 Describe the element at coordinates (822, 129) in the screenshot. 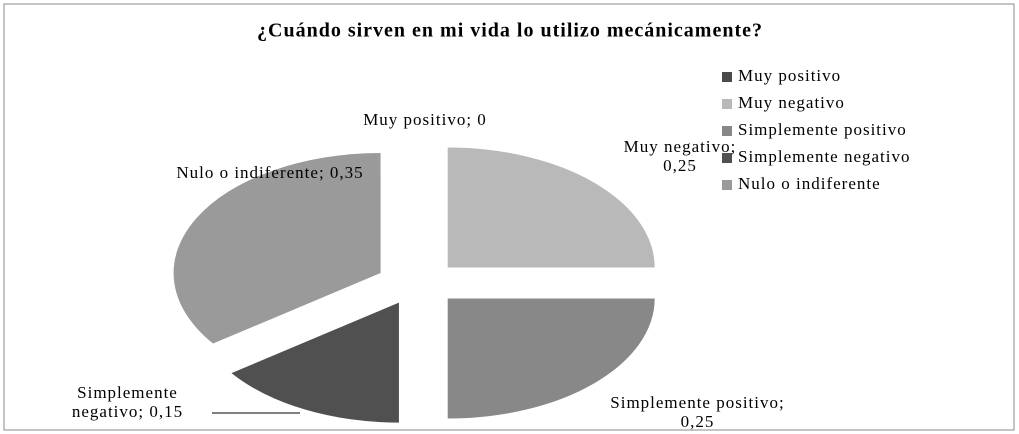

I see `legend-label: Simplemente positivo` at that location.